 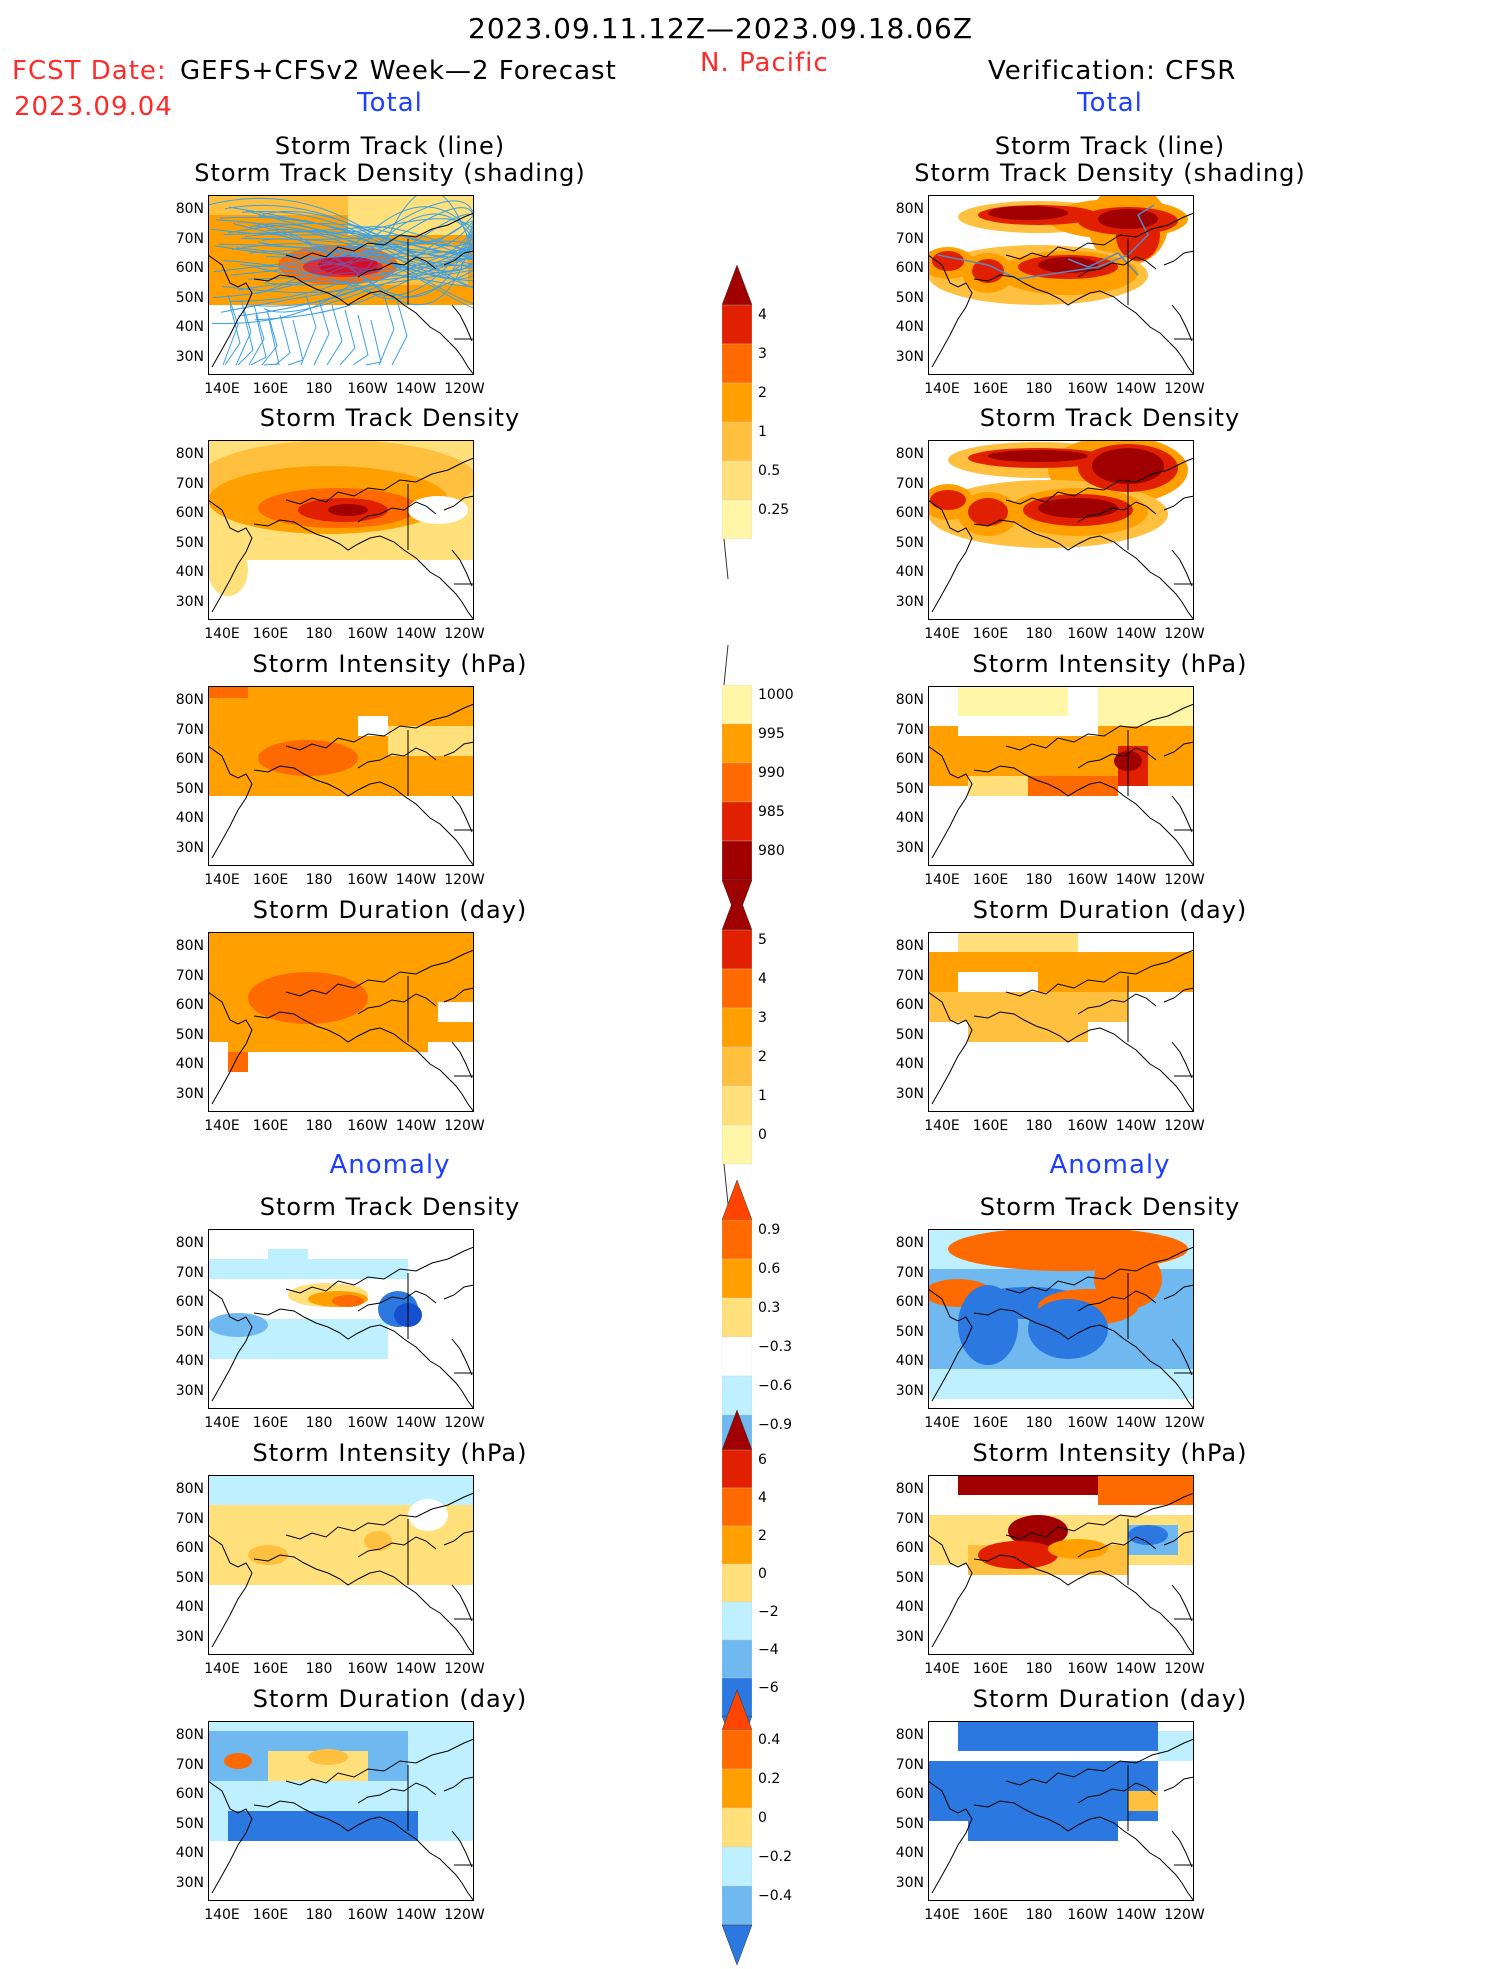 What do you see at coordinates (750, 1584) in the screenshot?
I see `colorbar-intensity-anomaly: 6 4 2 0 −2 −4 −6` at bounding box center [750, 1584].